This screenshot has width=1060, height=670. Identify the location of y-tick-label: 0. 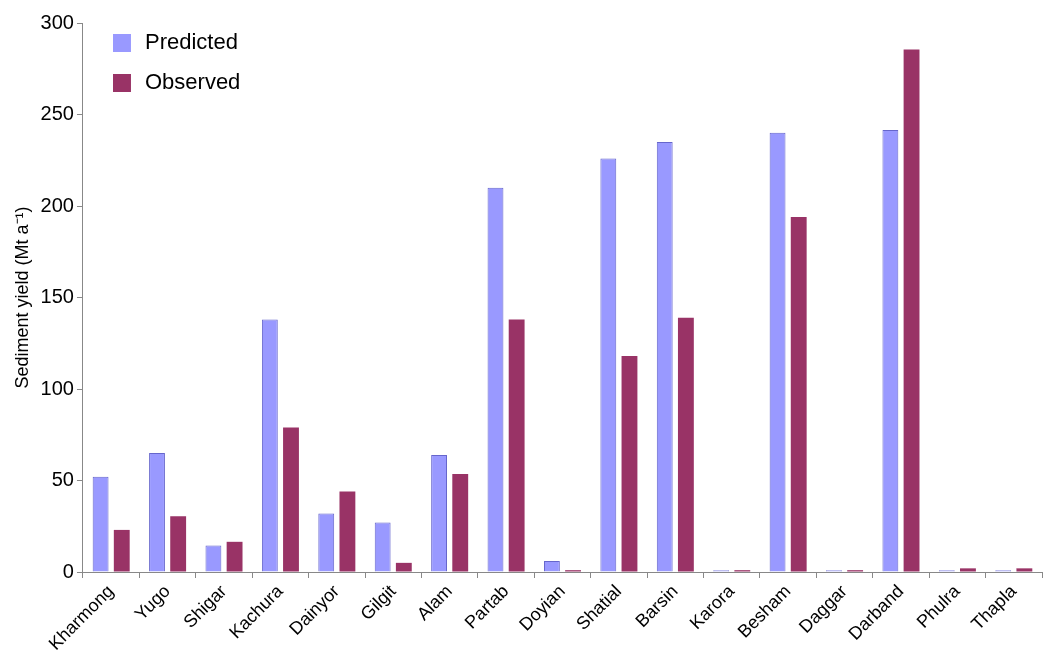
(68, 570).